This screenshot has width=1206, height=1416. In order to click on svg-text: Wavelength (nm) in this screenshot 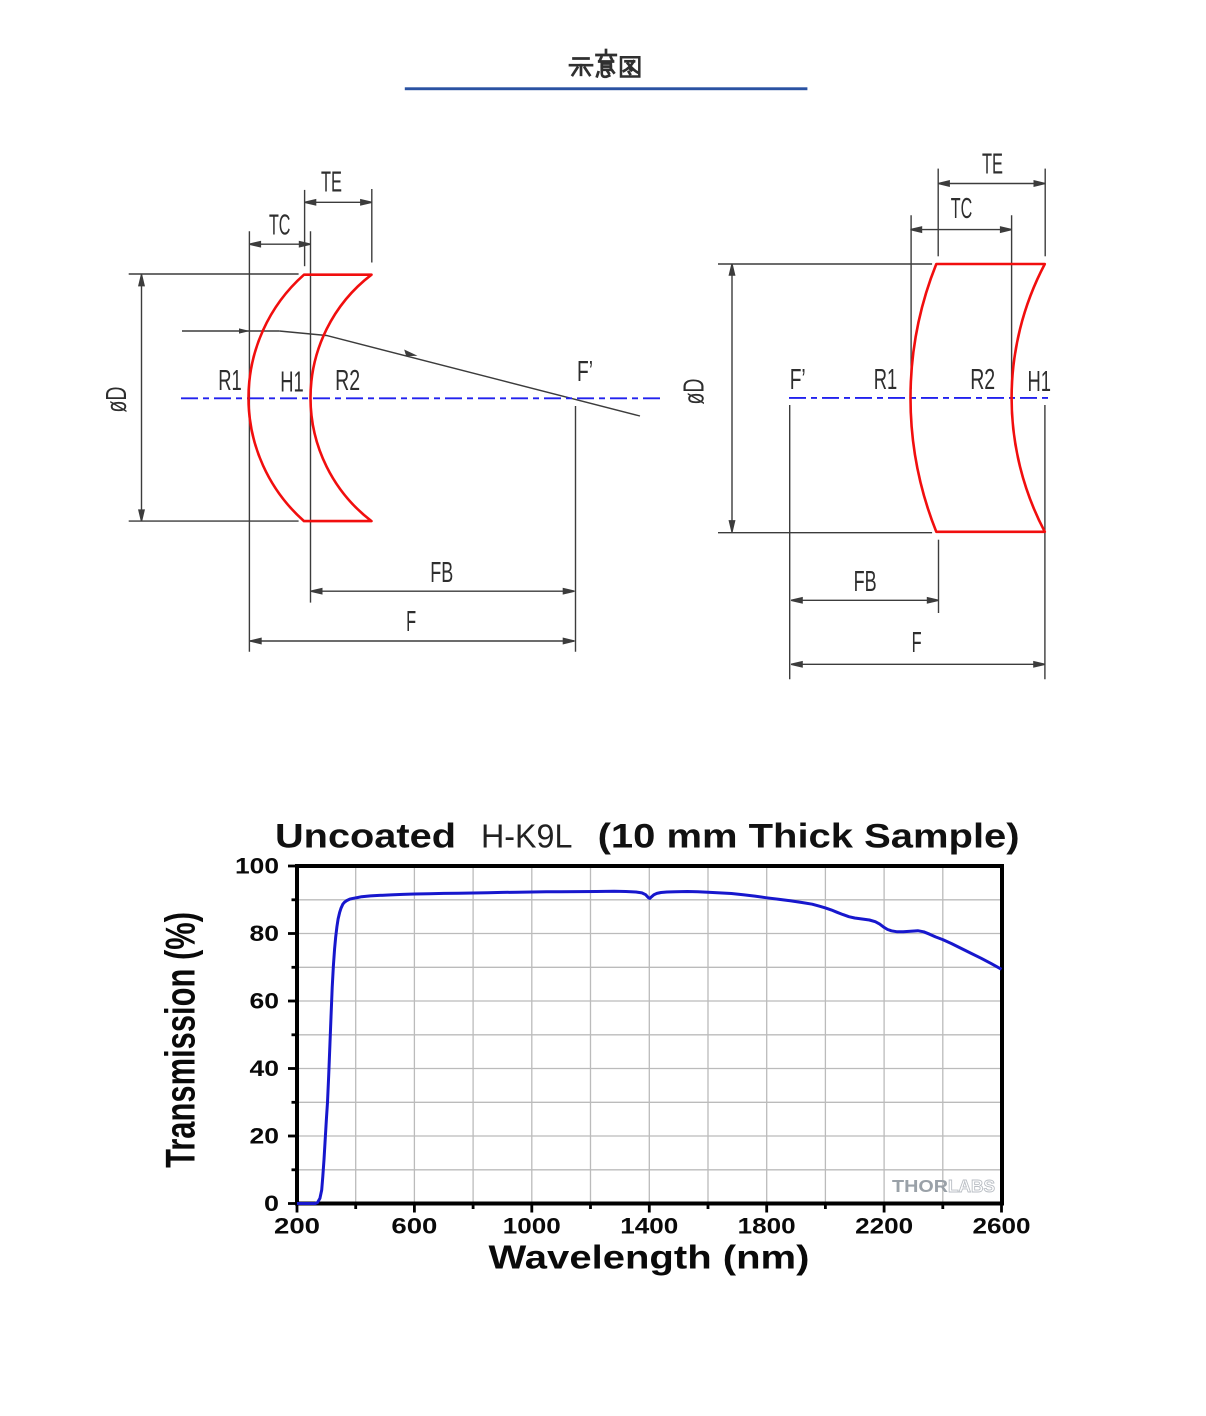, I will do `click(649, 1257)`.